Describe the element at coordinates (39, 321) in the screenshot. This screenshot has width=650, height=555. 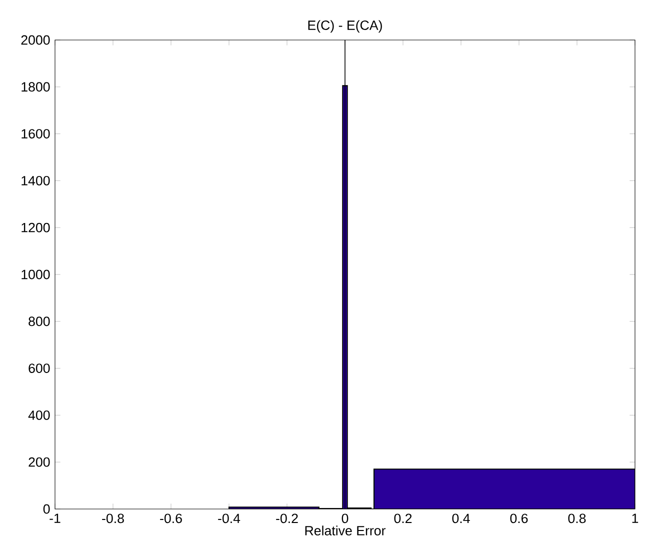
I see `y-tick-label: 800` at that location.